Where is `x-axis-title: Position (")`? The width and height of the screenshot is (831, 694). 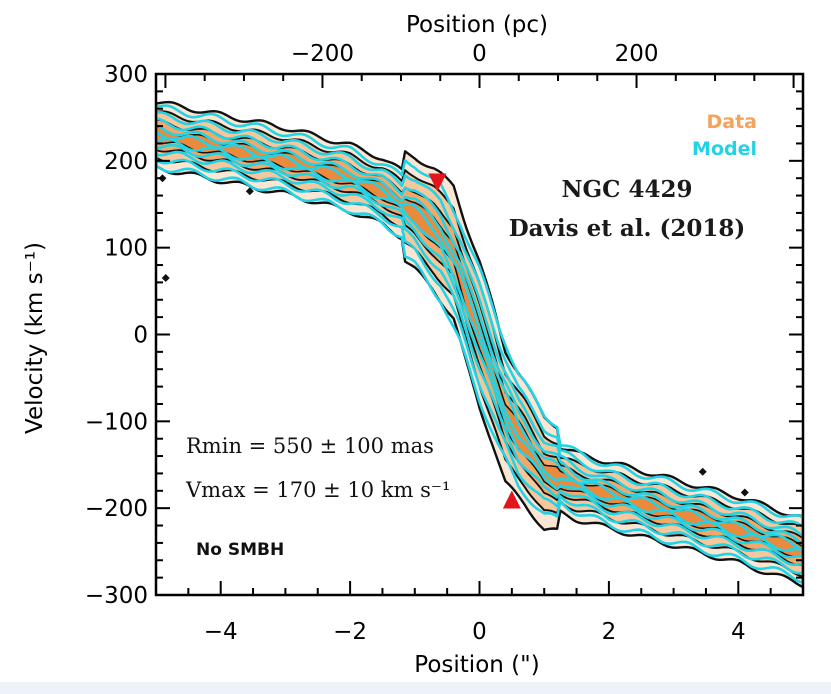 x-axis-title: Position (") is located at coordinates (476, 665).